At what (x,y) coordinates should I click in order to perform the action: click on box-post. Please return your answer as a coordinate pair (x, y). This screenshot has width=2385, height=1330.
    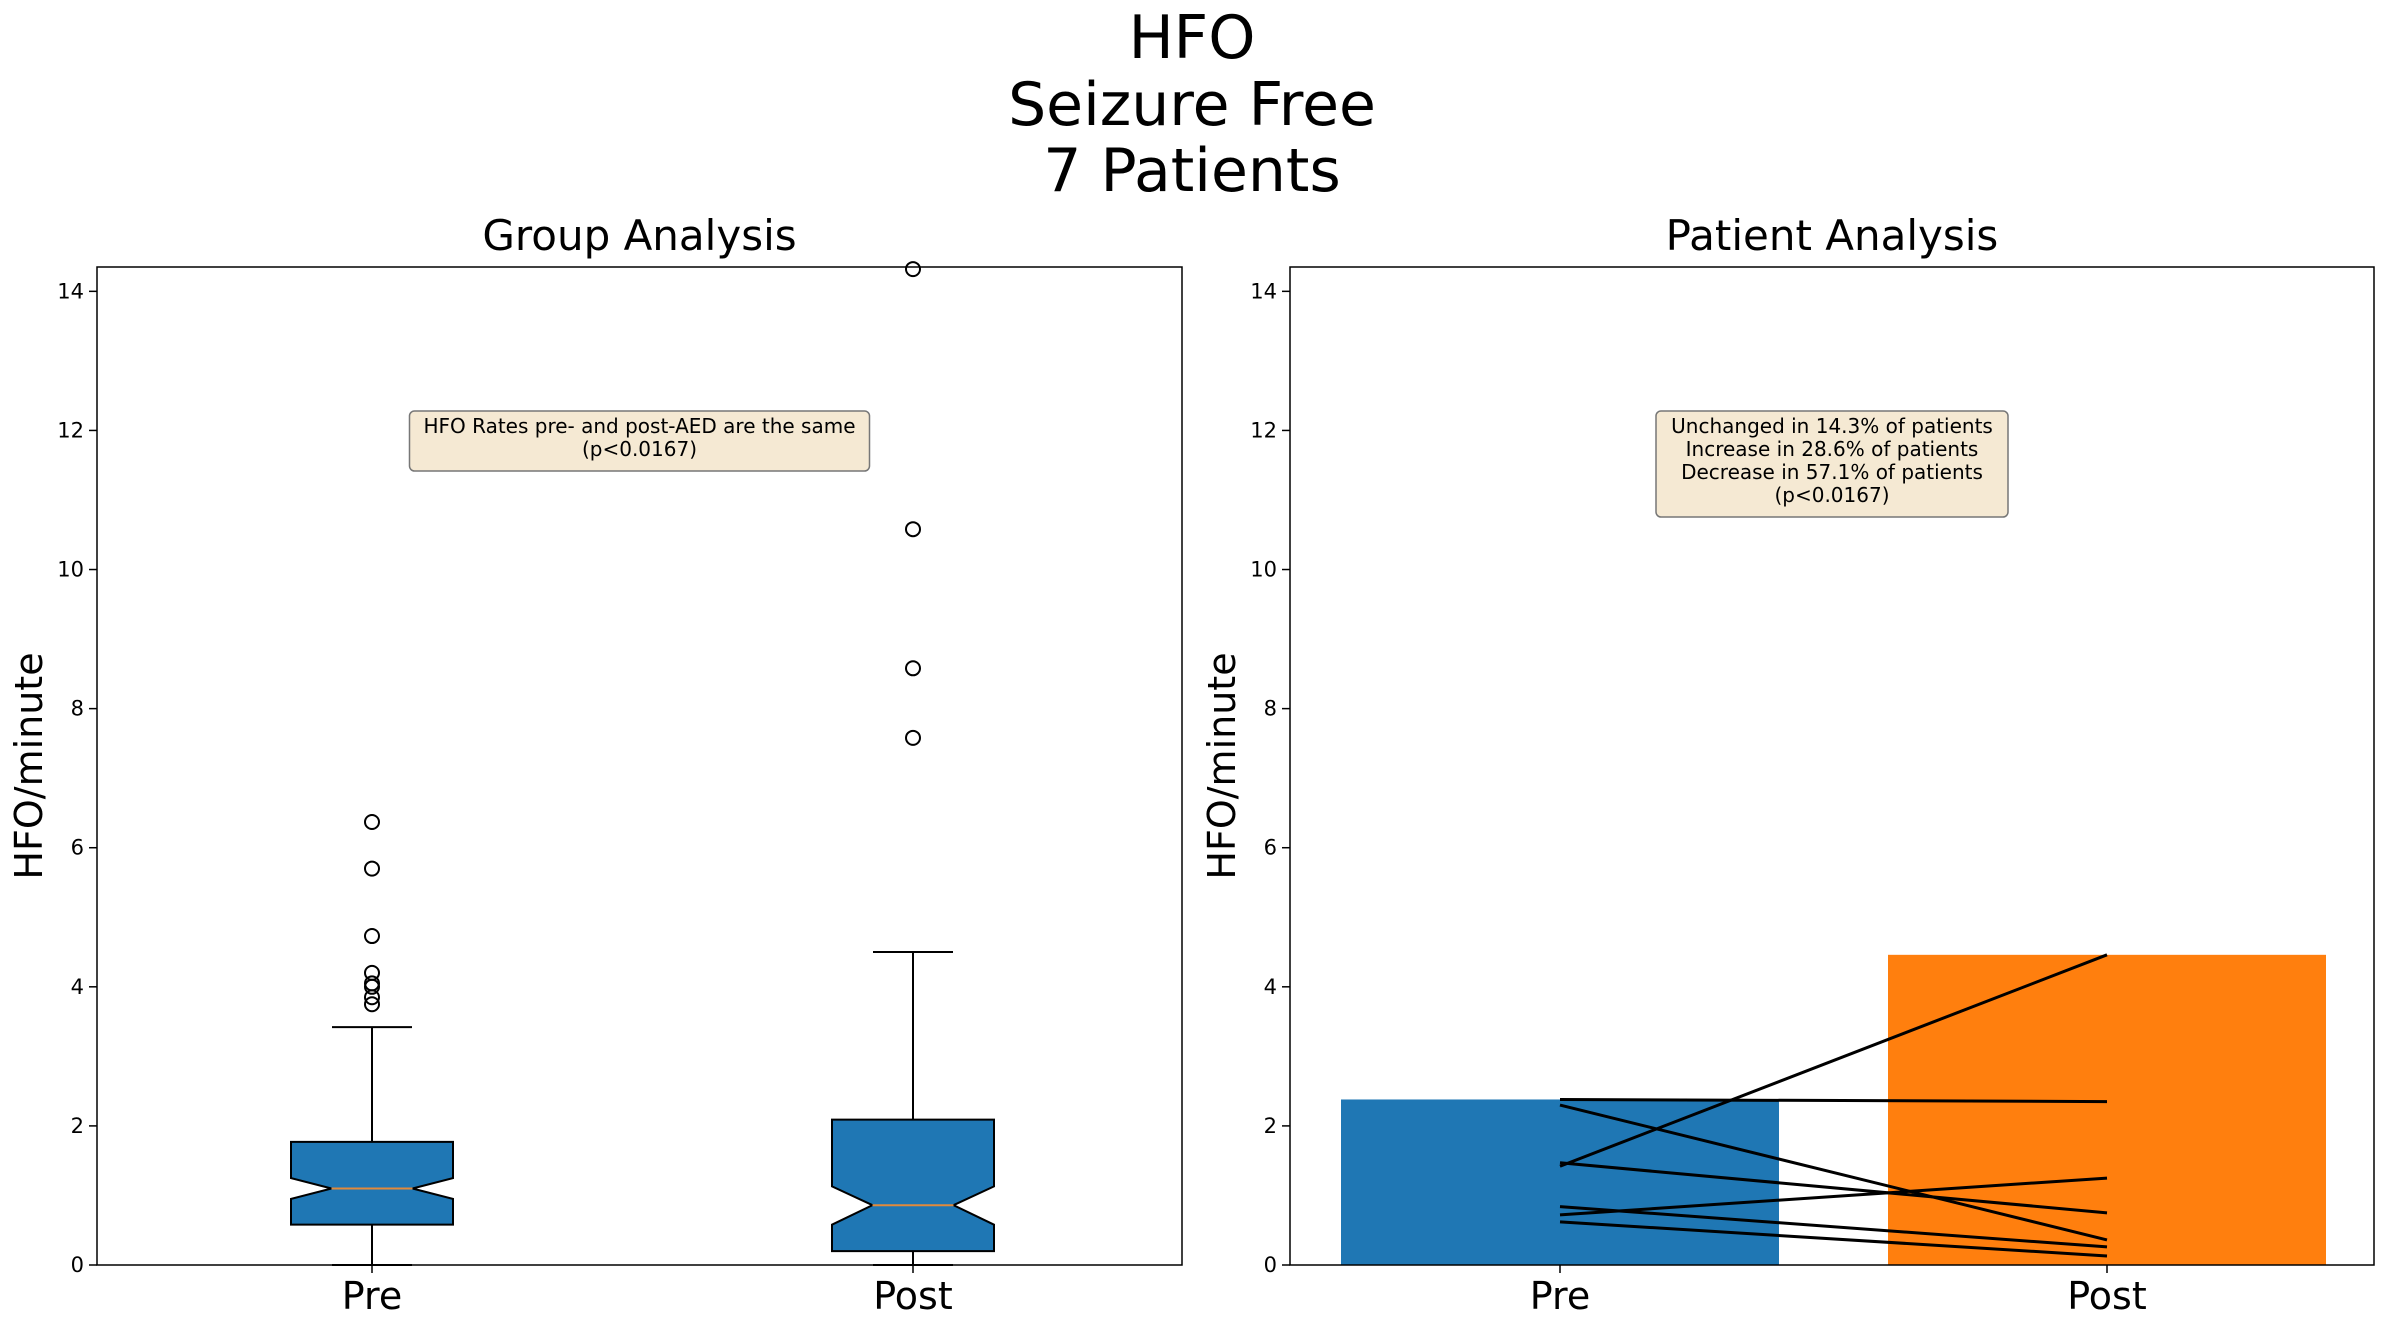
    Looking at the image, I should click on (913, 1185).